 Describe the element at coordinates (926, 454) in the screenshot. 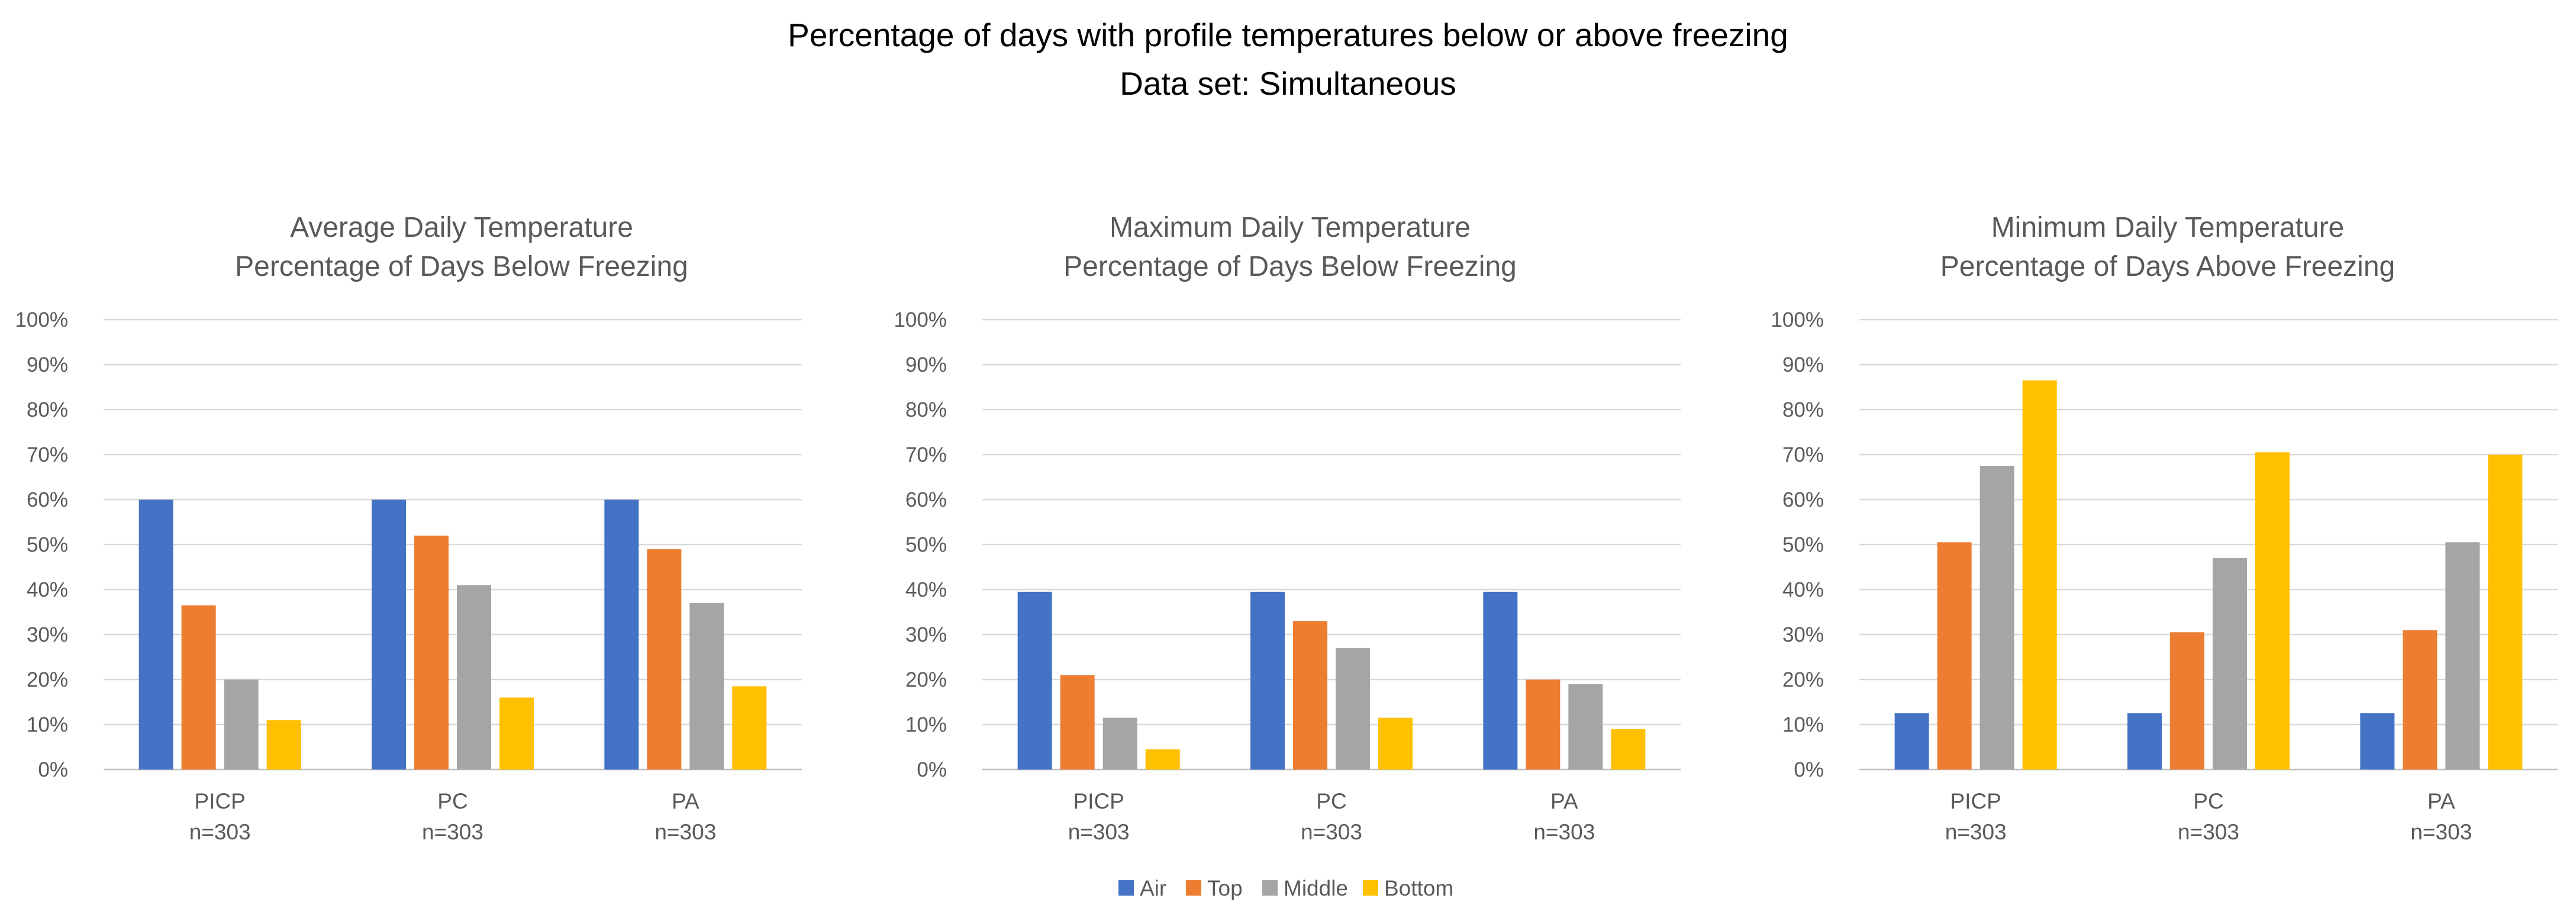

I see `chart-2-y-tick-label: 70%` at that location.